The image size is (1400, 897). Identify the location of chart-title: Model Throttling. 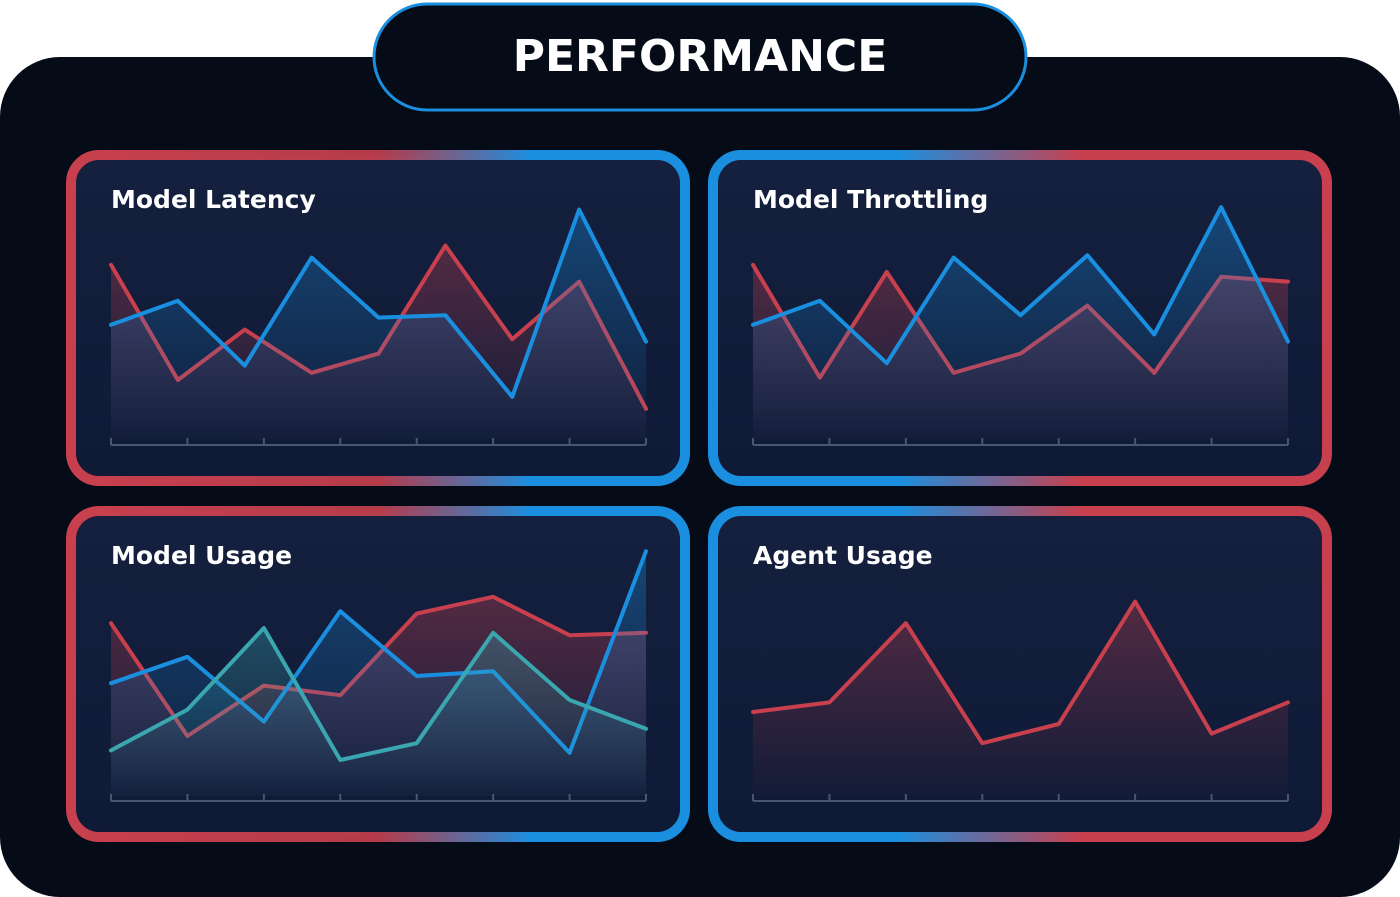
(870, 199).